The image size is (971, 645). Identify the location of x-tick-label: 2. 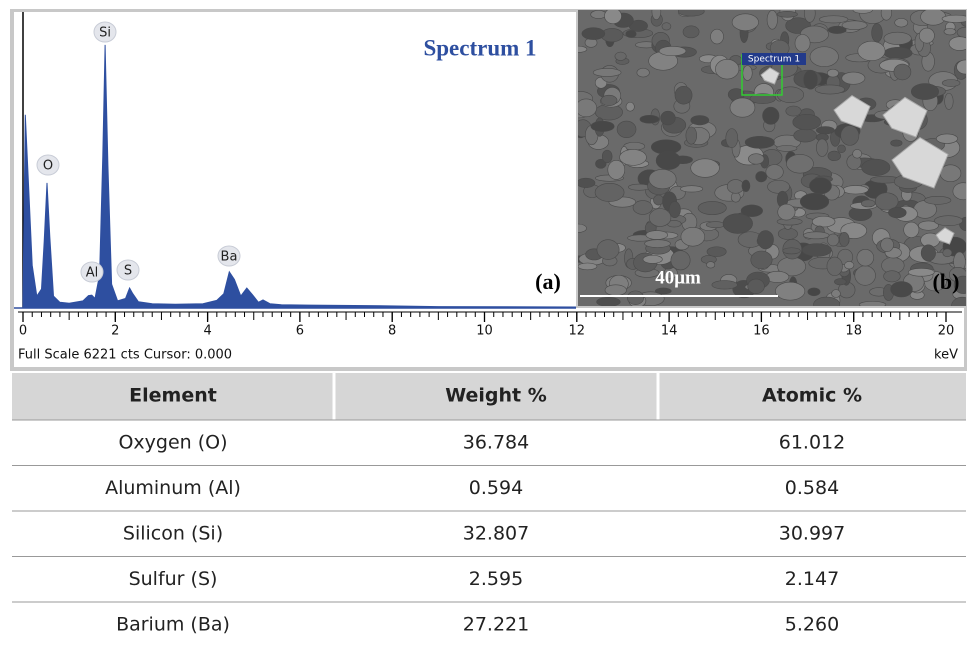
(115, 331).